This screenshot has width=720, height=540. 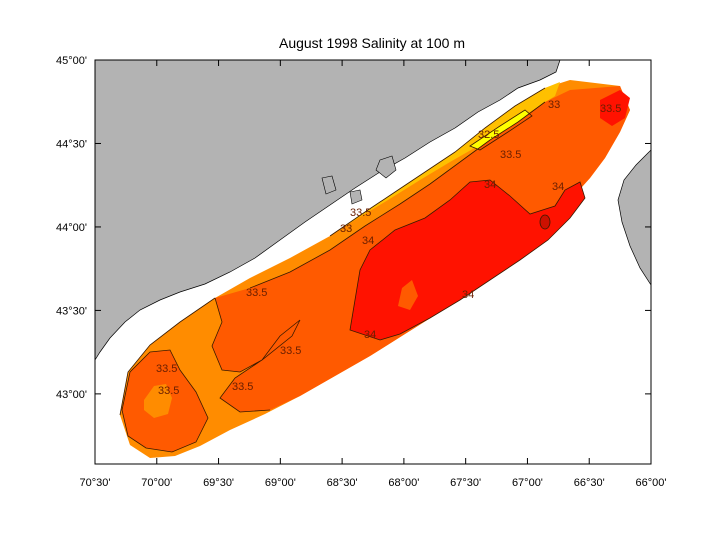 What do you see at coordinates (408, 295) in the screenshot?
I see `salinity-pocket-33.5-34` at bounding box center [408, 295].